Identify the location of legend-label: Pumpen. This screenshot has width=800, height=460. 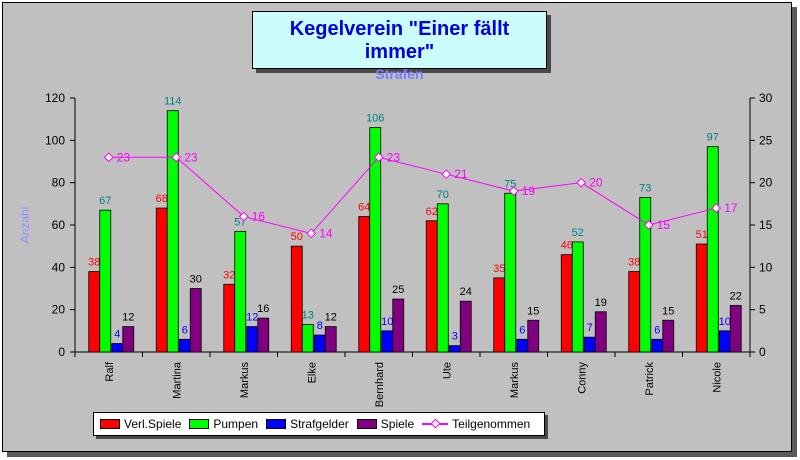
(236, 424).